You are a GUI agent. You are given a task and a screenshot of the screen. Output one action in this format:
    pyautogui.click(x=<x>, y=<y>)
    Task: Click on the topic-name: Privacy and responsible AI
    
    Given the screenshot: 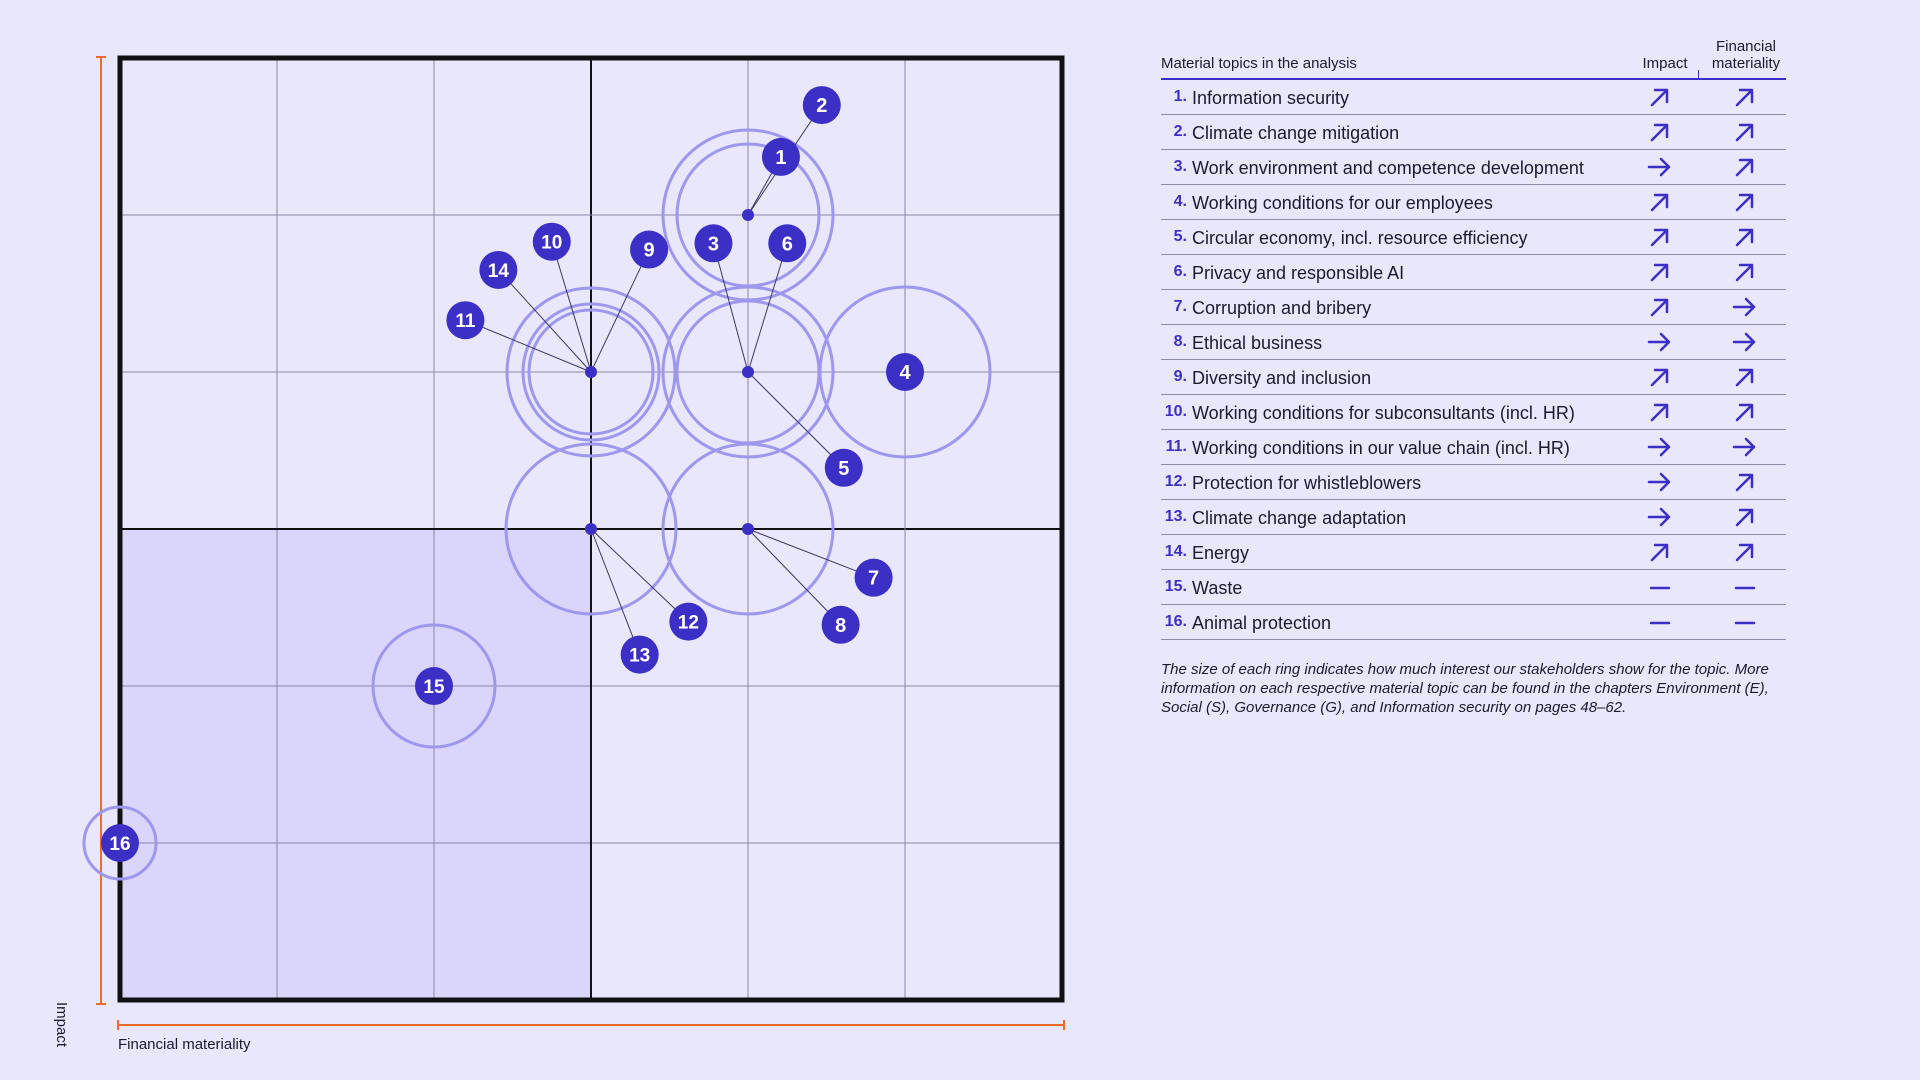 What is the action you would take?
    pyautogui.click(x=1298, y=273)
    